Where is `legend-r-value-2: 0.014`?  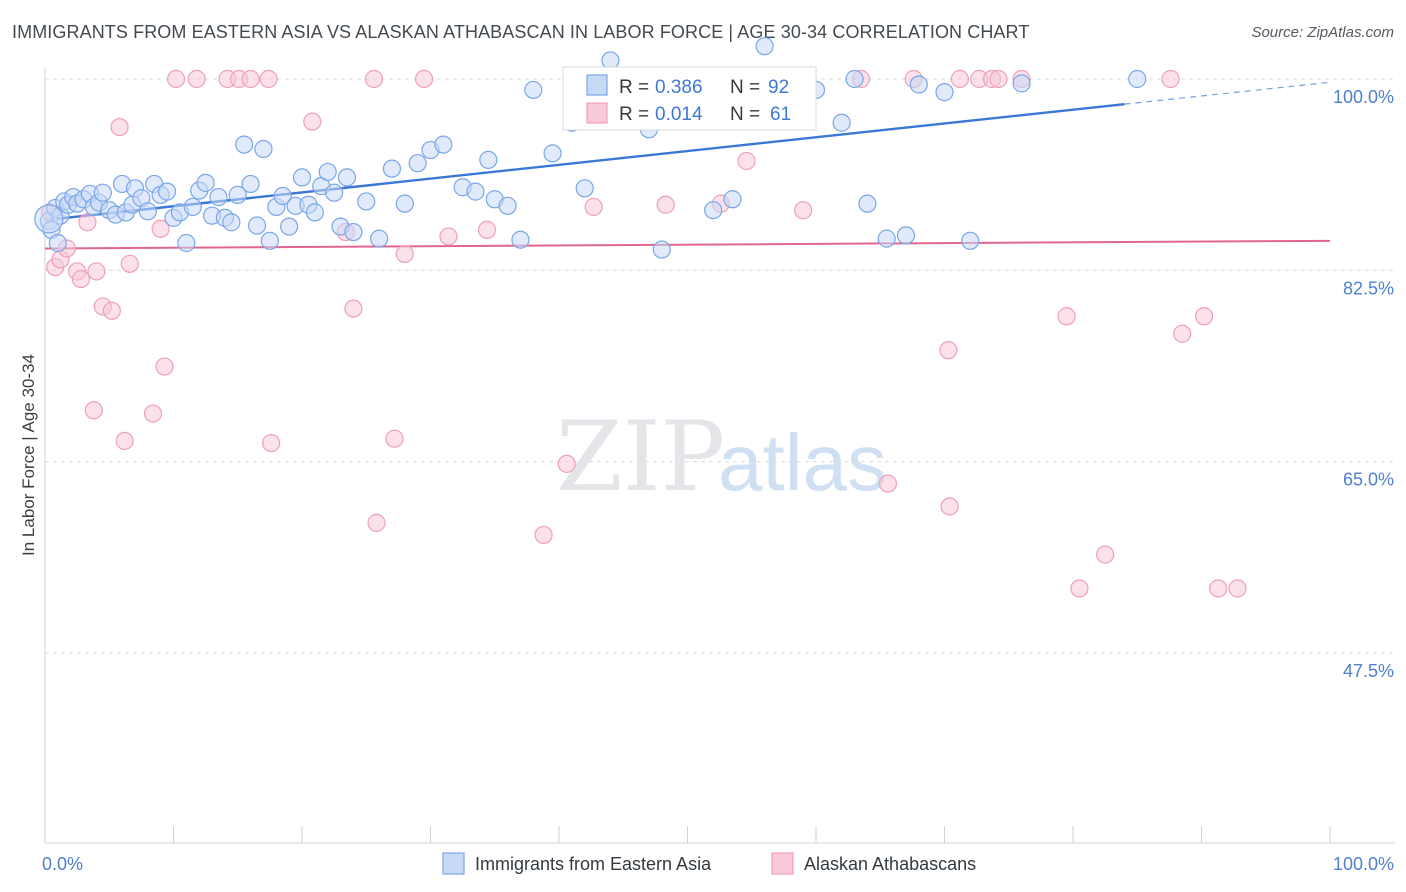
legend-r-value-2: 0.014 is located at coordinates (679, 114).